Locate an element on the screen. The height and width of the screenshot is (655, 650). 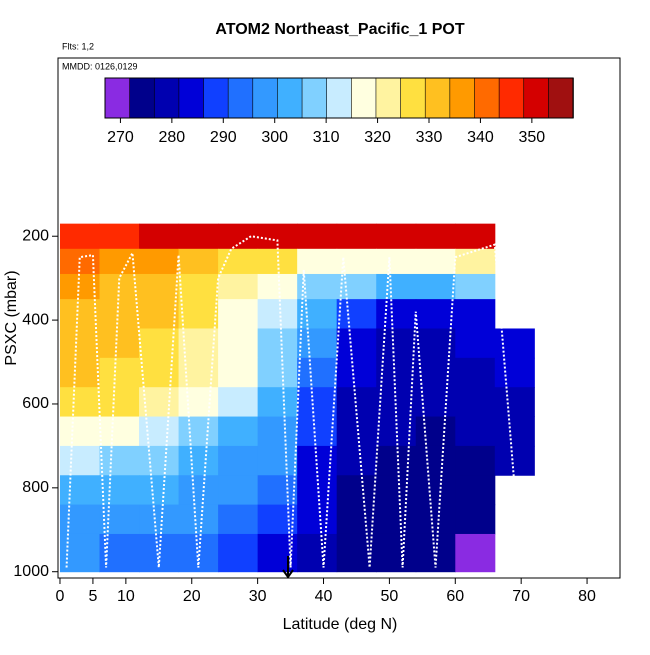
colorbar-frame is located at coordinates (339, 98).